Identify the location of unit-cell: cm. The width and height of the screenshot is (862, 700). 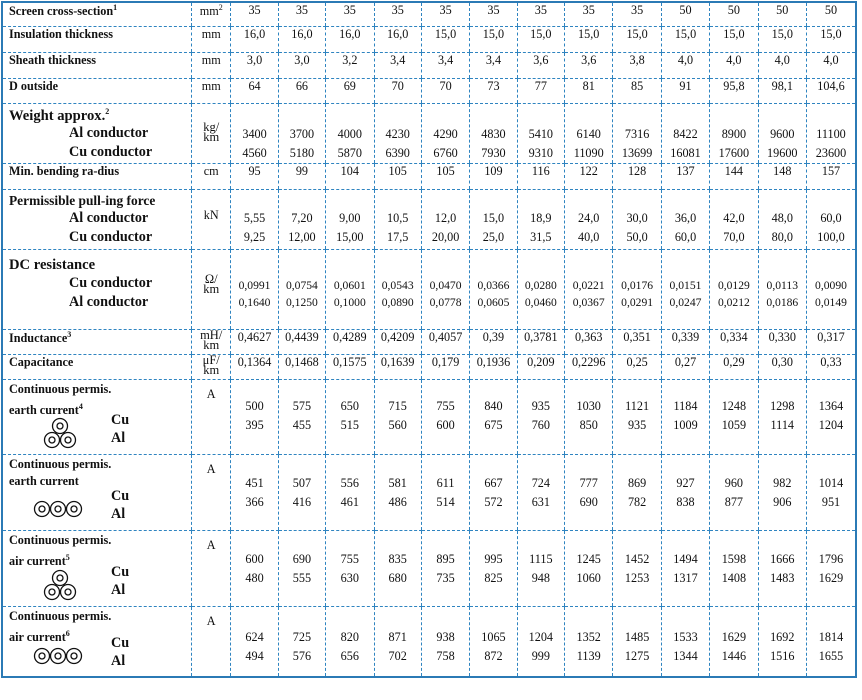
(211, 176).